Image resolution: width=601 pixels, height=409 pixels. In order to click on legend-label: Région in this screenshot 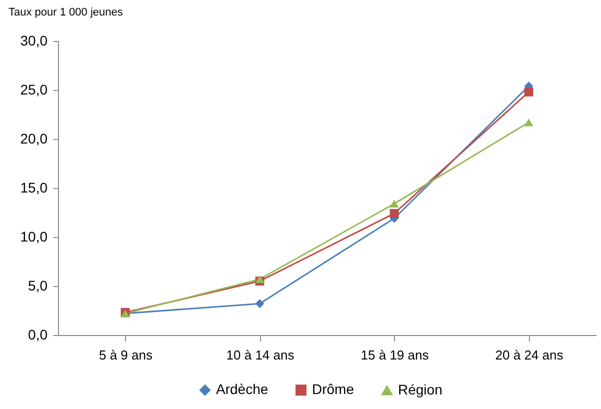, I will do `click(420, 389)`.